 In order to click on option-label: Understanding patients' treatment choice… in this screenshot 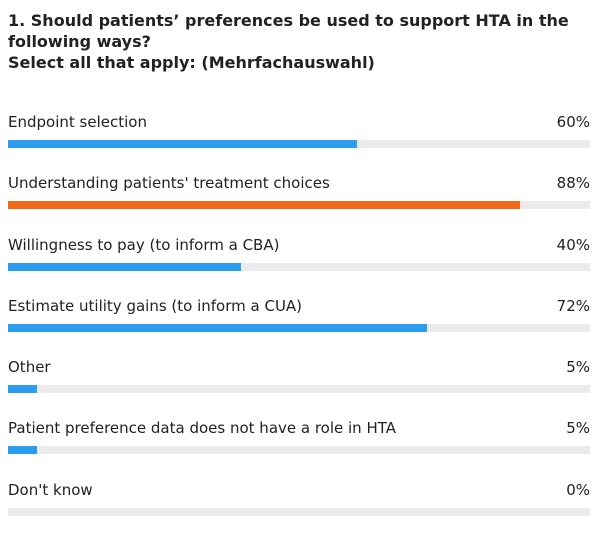, I will do `click(169, 183)`.